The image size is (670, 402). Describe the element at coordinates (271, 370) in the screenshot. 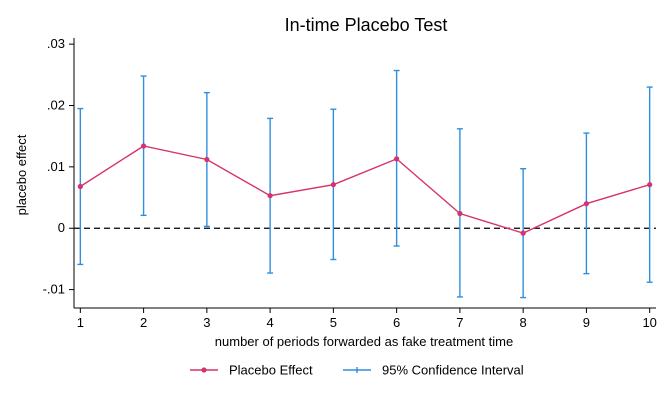

I see `legend-label-placebo: Placebo Effect` at that location.